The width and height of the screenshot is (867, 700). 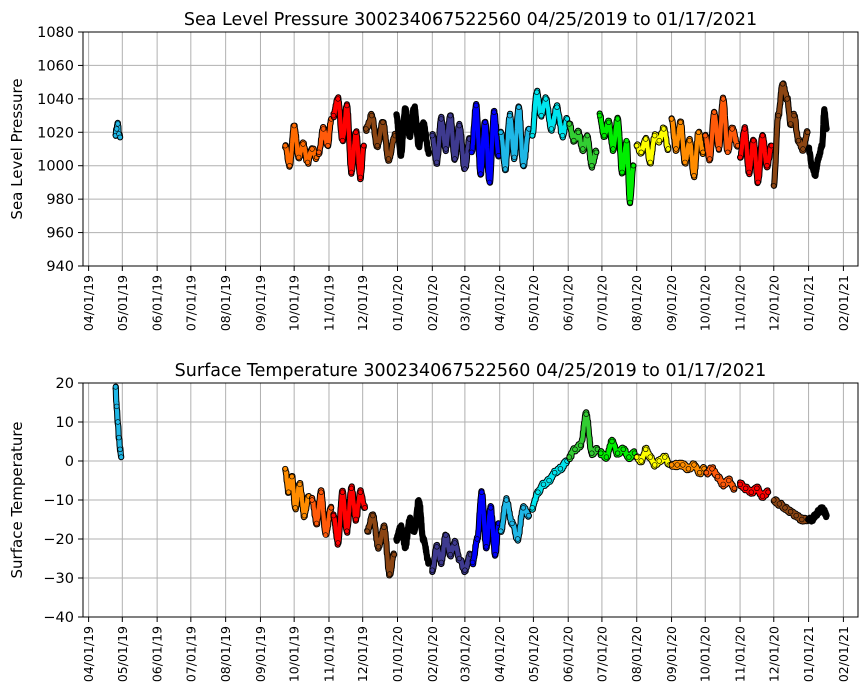 I want to click on x-tick-label: 09/01/19, so click(x=260, y=303).